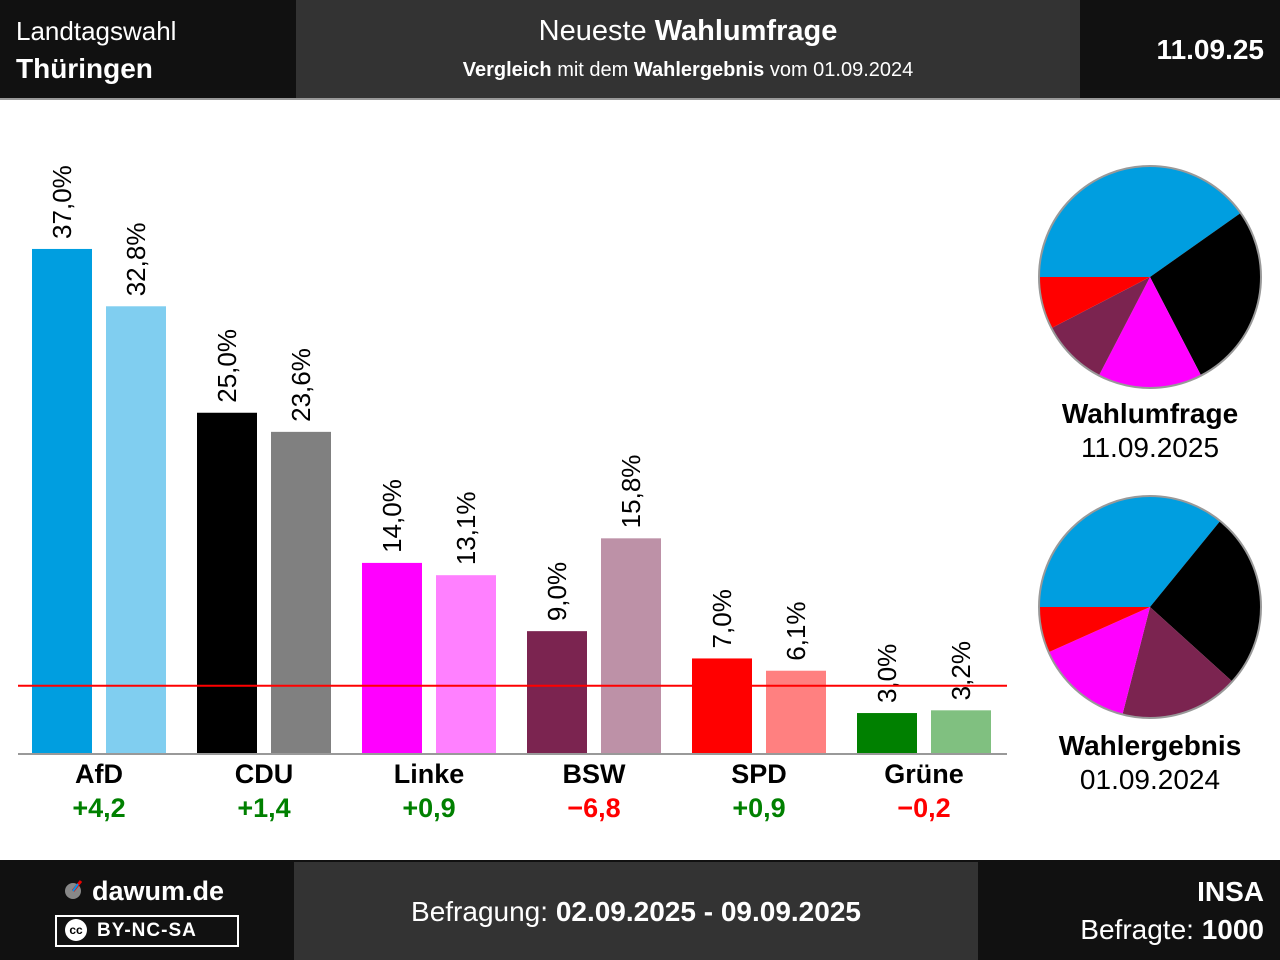  What do you see at coordinates (592, 70) in the screenshot?
I see `subtitle-text1: mit dem` at bounding box center [592, 70].